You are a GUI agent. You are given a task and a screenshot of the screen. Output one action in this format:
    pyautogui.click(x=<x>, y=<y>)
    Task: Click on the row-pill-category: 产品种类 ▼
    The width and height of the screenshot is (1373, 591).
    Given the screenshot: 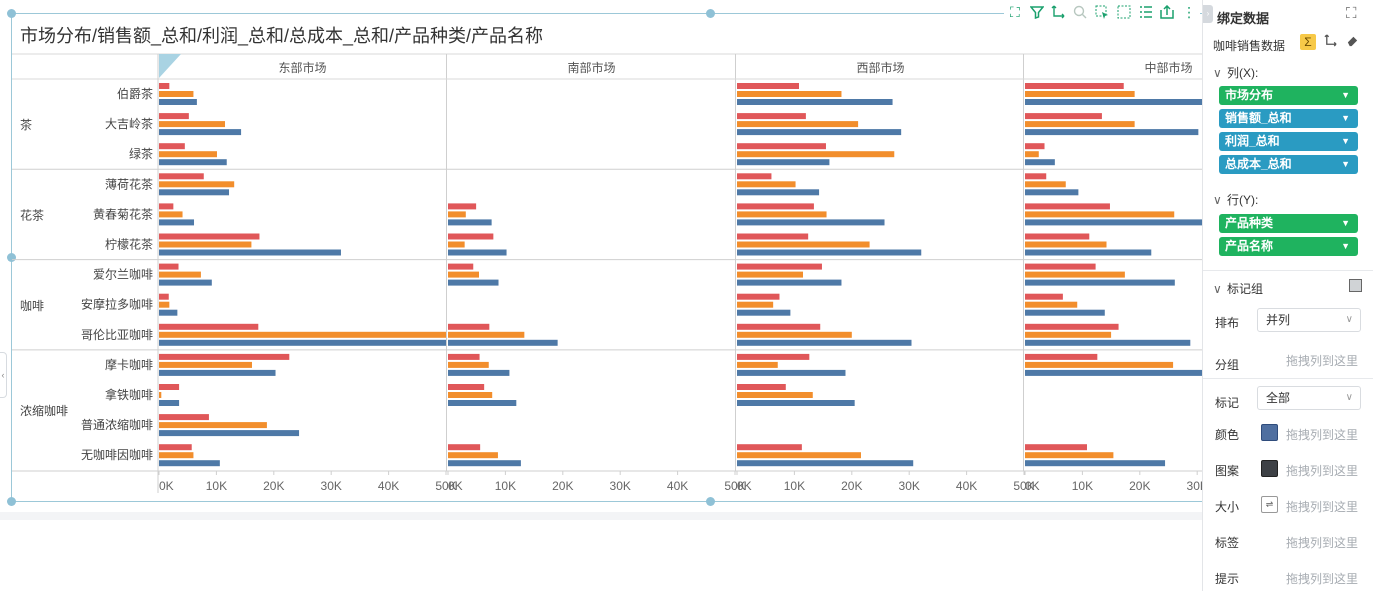 What is the action you would take?
    pyautogui.click(x=1288, y=223)
    